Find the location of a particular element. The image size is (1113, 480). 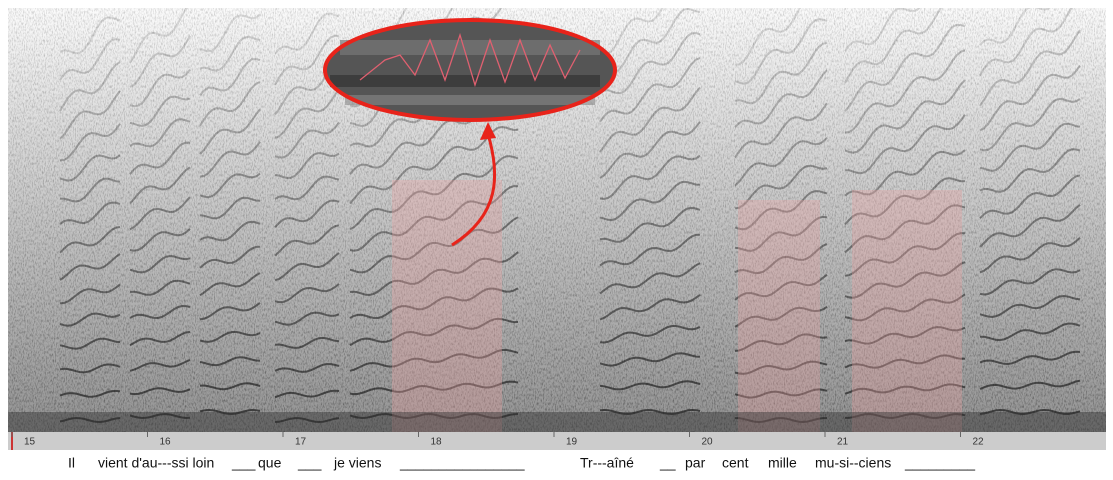

highlight is located at coordinates (907, 311).